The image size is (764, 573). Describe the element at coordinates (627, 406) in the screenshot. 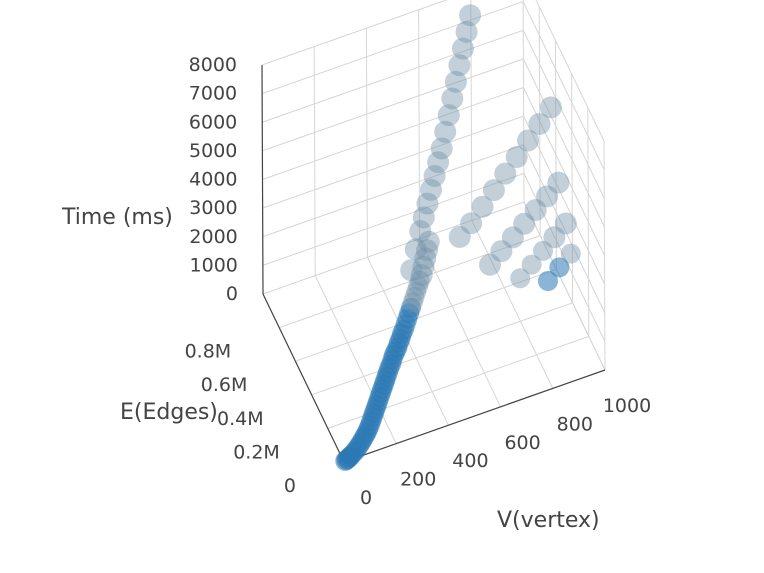

I see `x-tick-label: 1000` at that location.